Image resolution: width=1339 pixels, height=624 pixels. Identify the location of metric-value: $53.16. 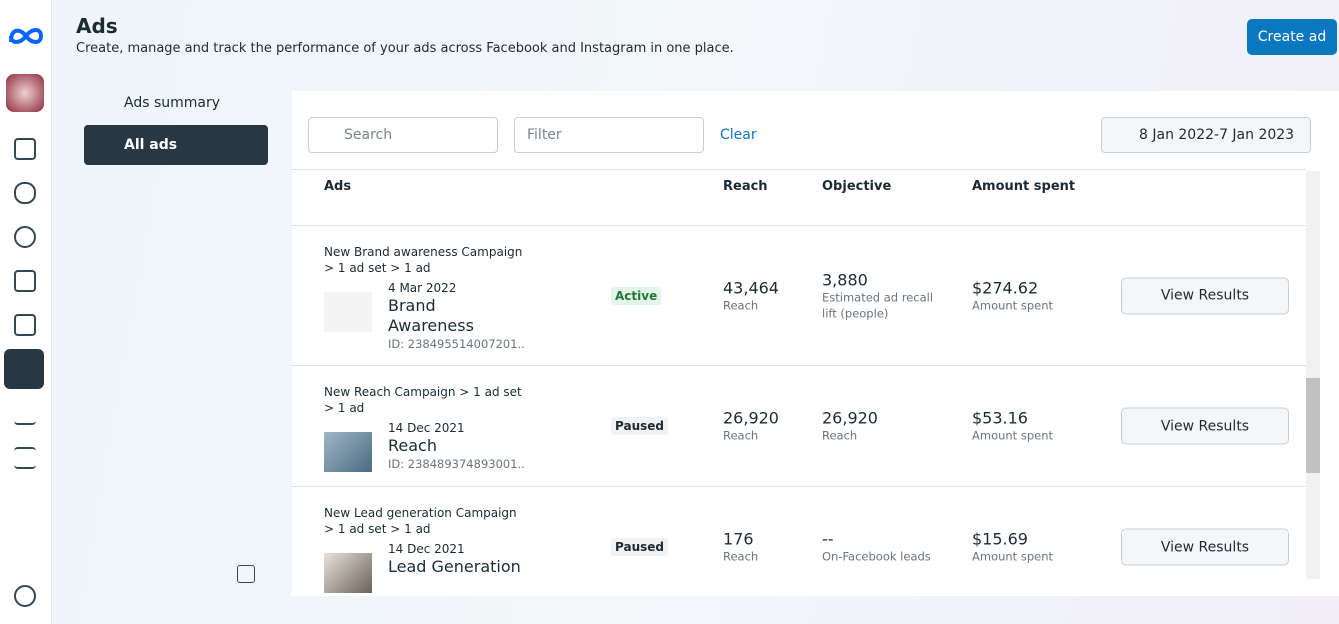
(1000, 418).